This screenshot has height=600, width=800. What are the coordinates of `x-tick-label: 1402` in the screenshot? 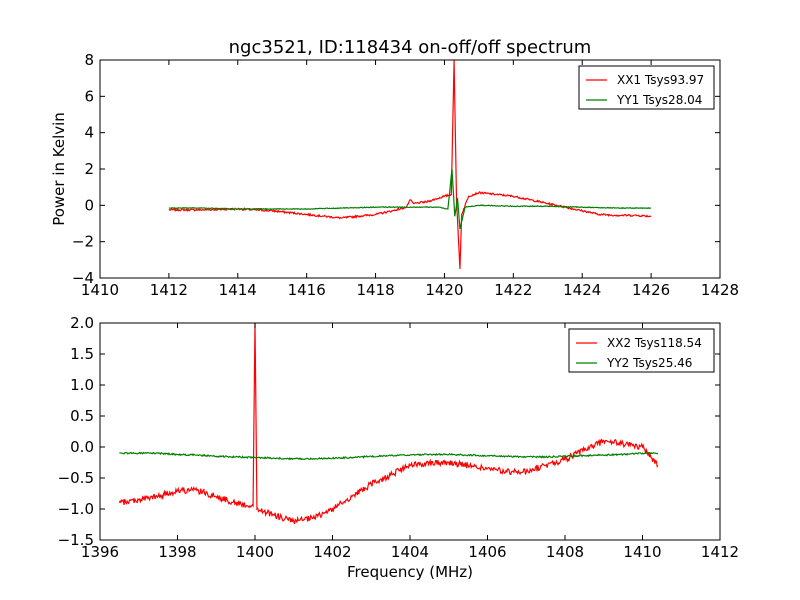 It's located at (332, 552).